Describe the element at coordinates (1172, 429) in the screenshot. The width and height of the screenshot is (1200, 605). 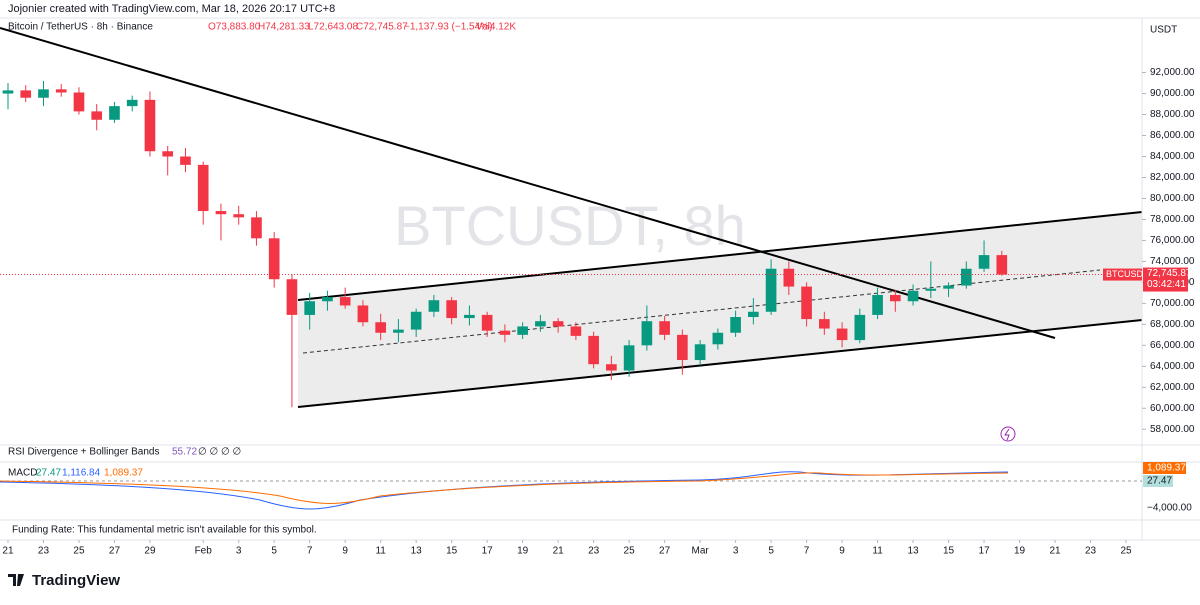
I see `y-tick-label: 58,000.00` at that location.